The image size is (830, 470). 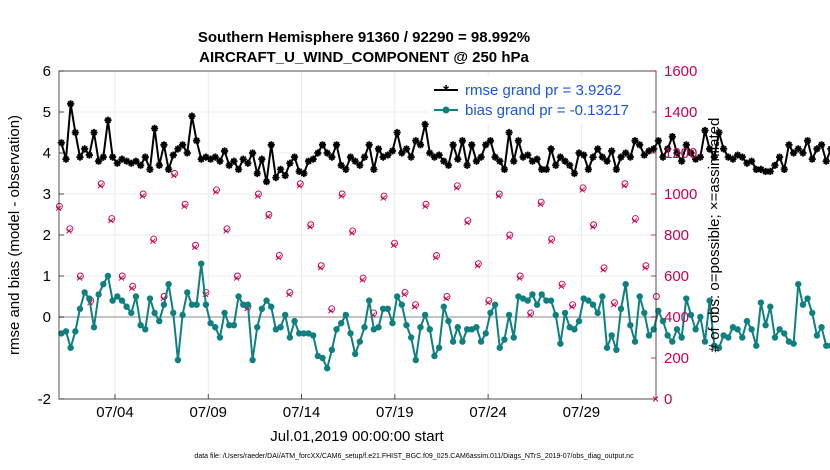 What do you see at coordinates (395, 412) in the screenshot?
I see `x-tick-label: 07/19` at bounding box center [395, 412].